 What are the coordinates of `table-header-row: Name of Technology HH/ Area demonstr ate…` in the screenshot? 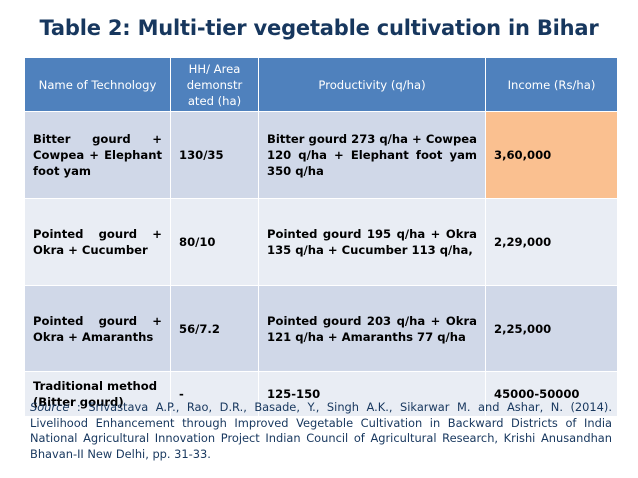 It's located at (321, 84).